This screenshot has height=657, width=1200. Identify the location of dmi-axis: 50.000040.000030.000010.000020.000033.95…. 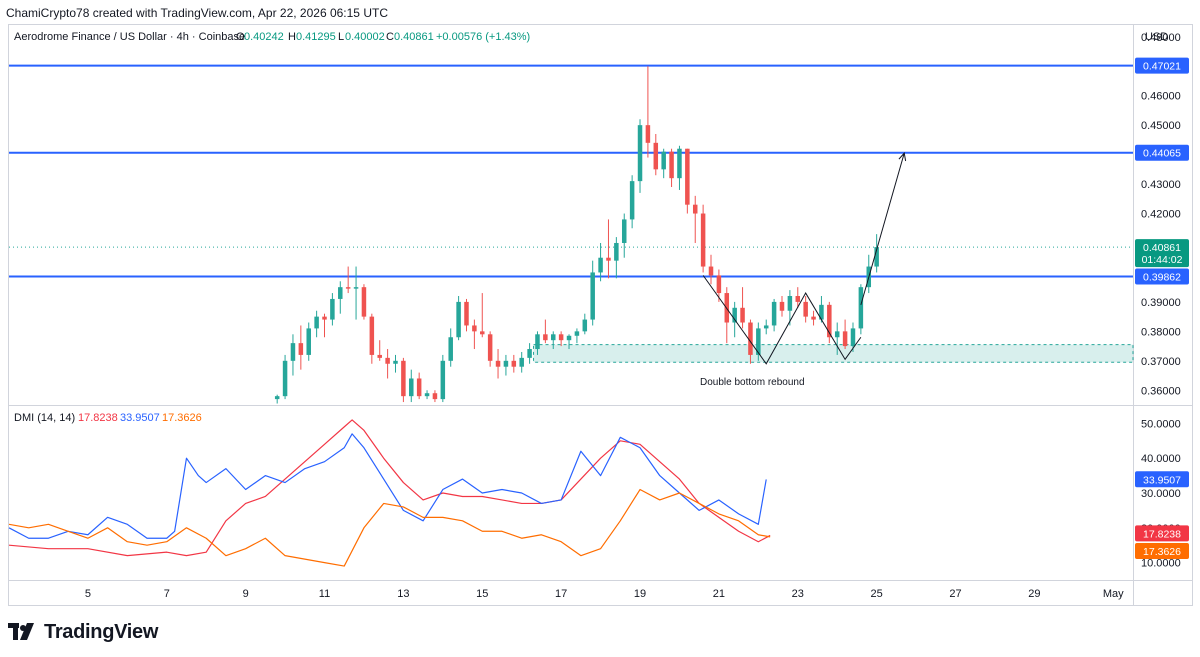
(1162, 494).